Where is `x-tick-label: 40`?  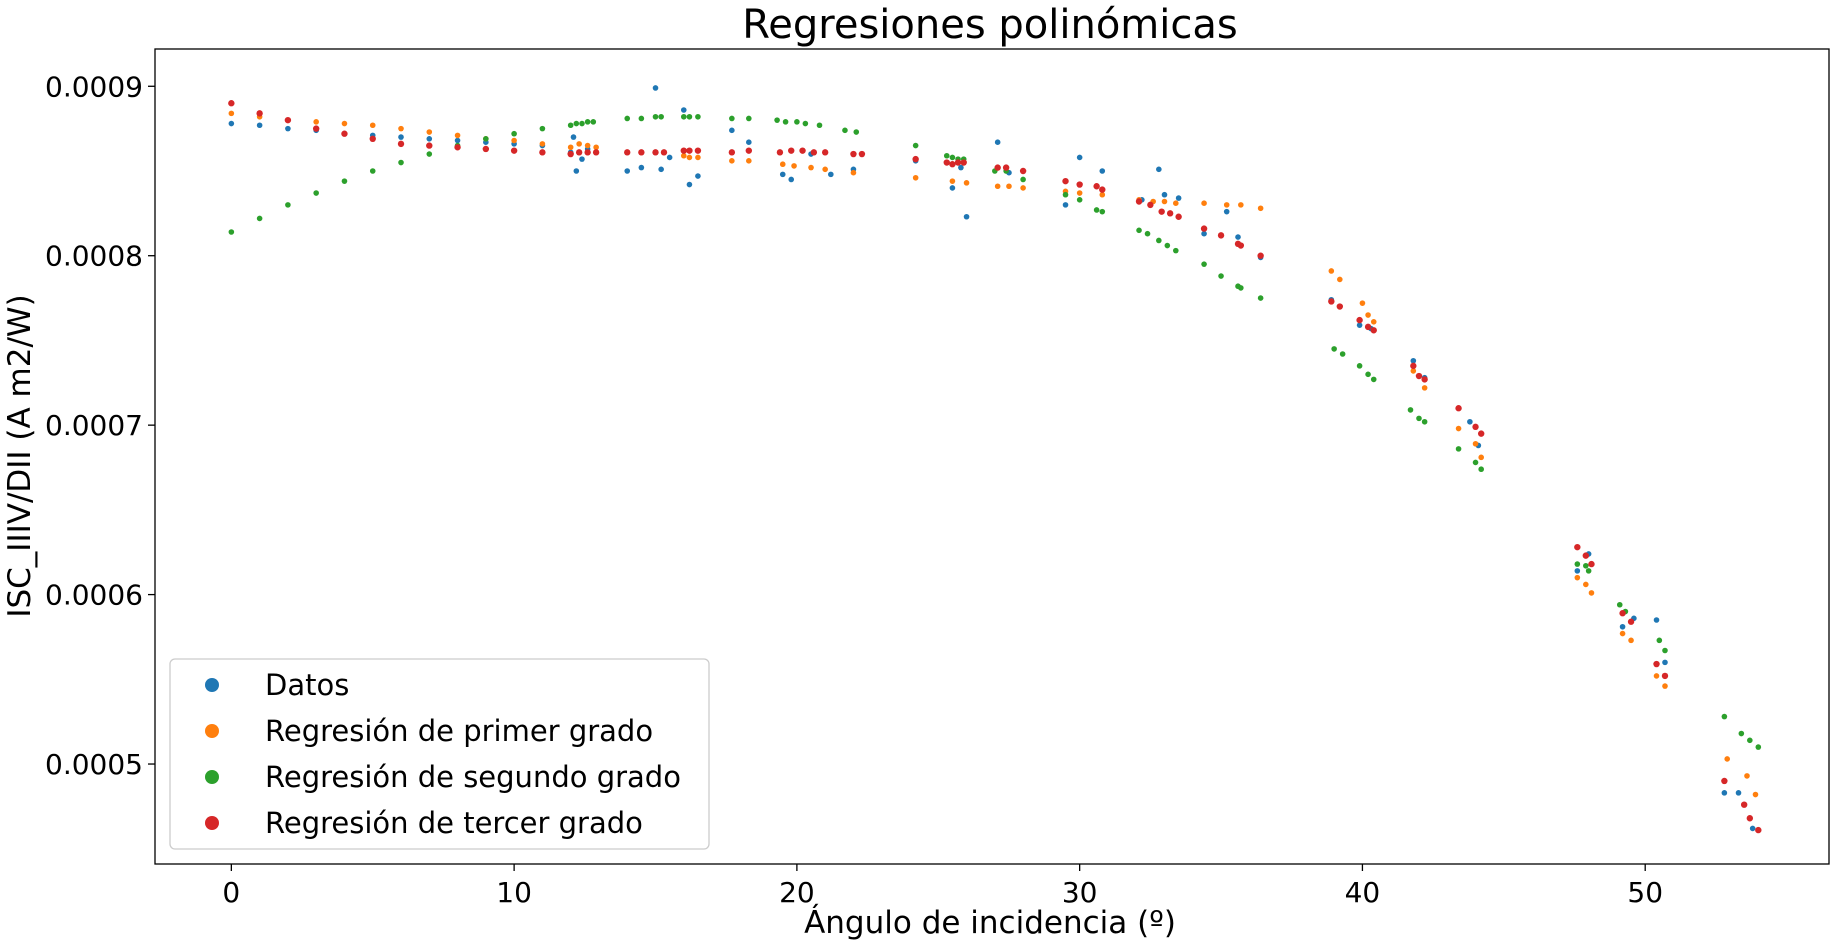
x-tick-label: 40 is located at coordinates (1363, 892).